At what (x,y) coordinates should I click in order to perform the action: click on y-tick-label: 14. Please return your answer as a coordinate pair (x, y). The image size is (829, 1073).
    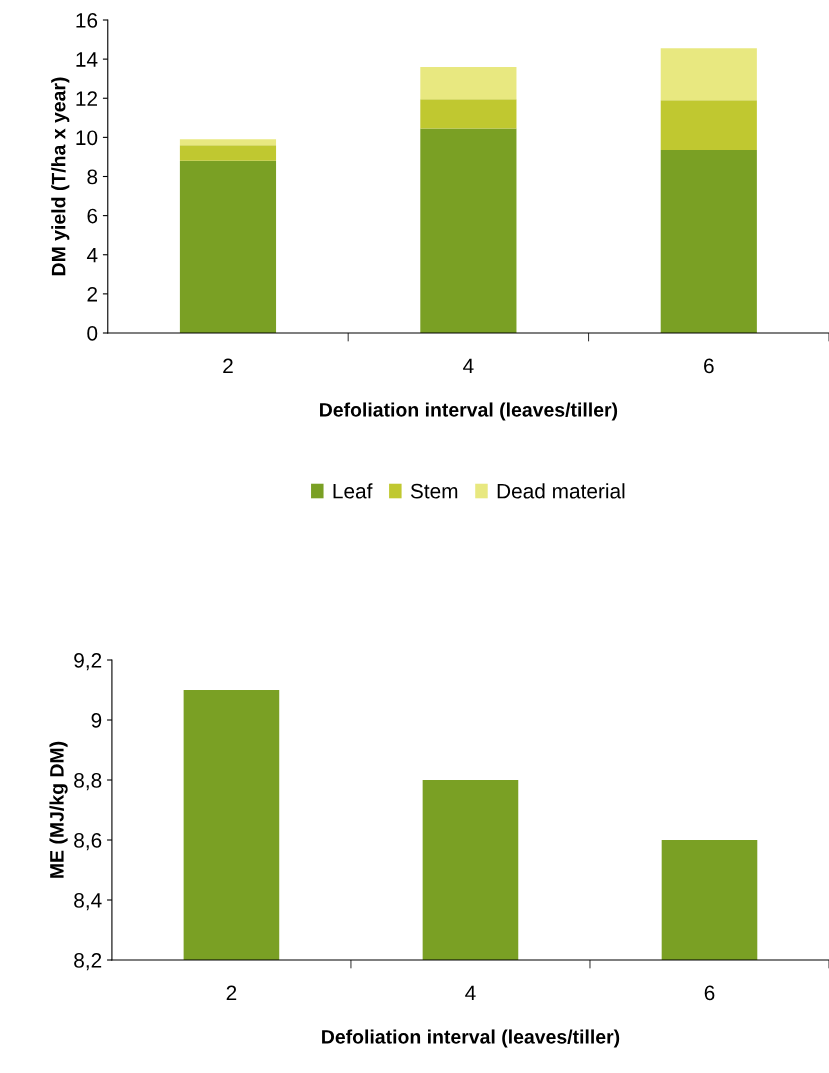
    Looking at the image, I should click on (87, 59).